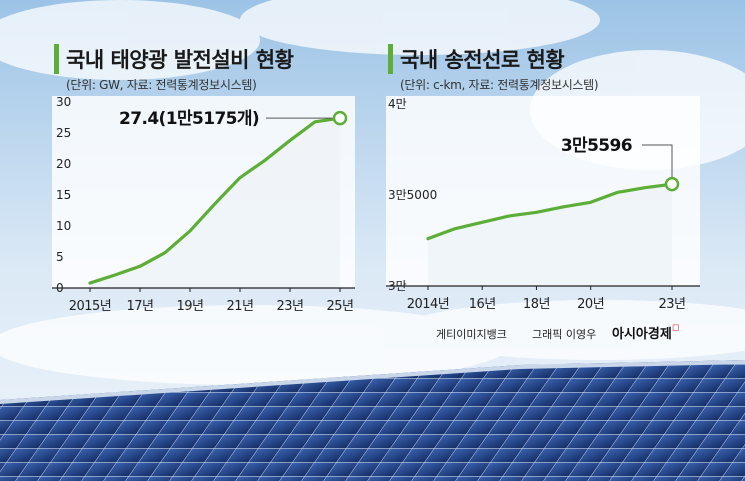 The height and width of the screenshot is (481, 745). Describe the element at coordinates (63, 102) in the screenshot. I see `y-tick-label: 30` at that location.